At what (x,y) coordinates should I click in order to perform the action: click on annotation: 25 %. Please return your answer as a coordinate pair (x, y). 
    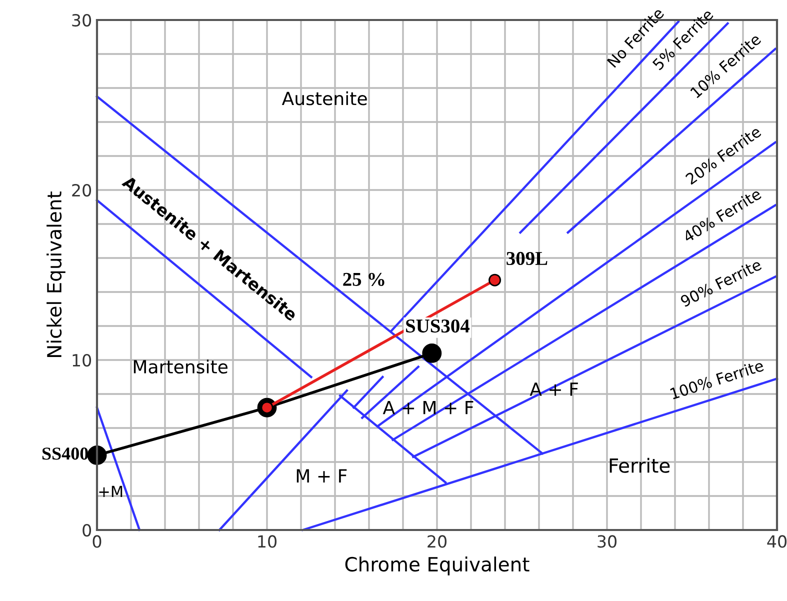
    Looking at the image, I should click on (363, 279).